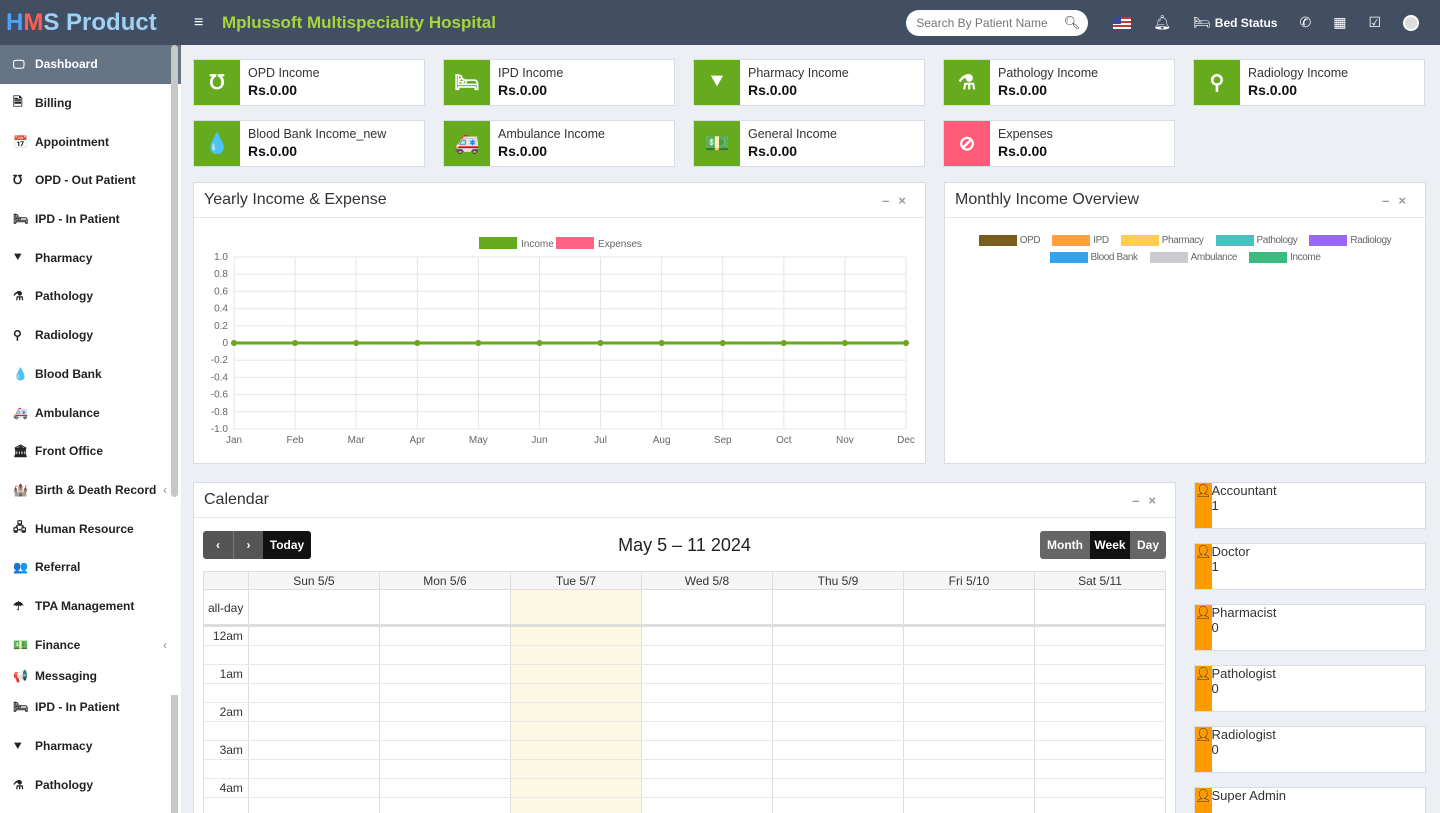  What do you see at coordinates (559, 143) in the screenshot?
I see `income-box-ambulance-income: 🚑 Ambulance Income Rs.0.00` at bounding box center [559, 143].